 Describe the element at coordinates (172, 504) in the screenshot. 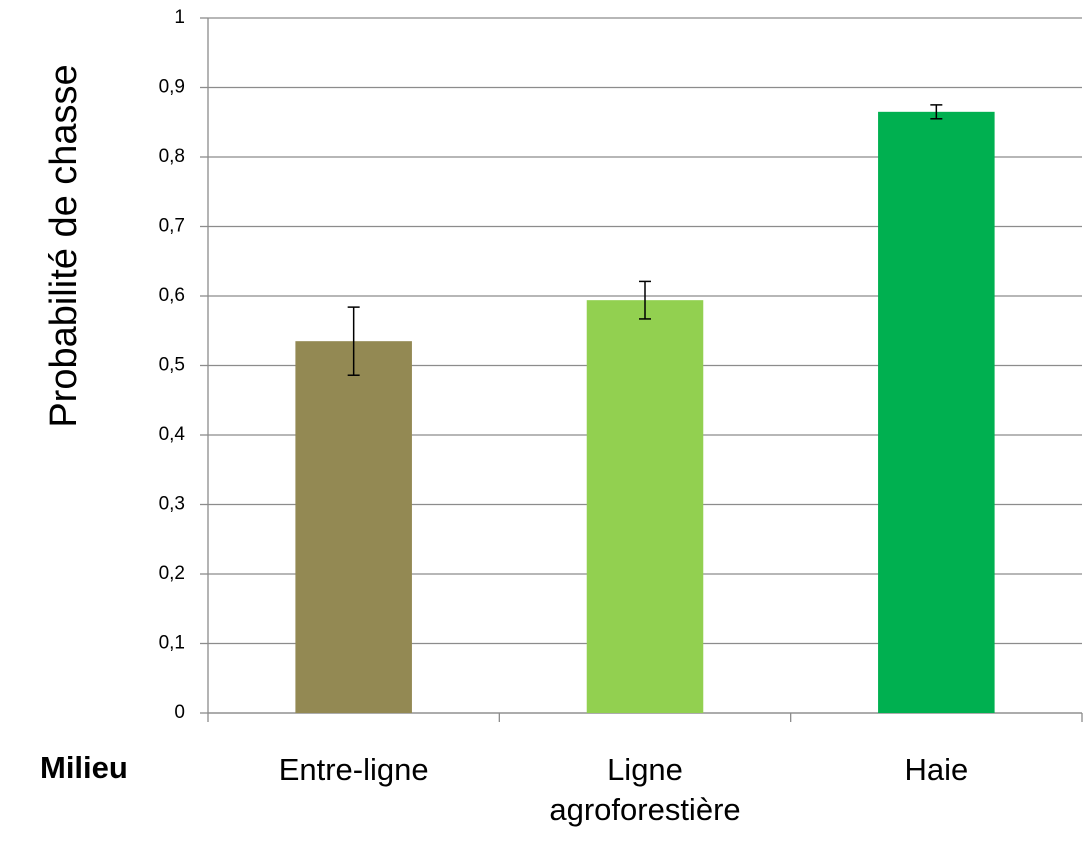

I see `y-tick-label: 0,3` at that location.